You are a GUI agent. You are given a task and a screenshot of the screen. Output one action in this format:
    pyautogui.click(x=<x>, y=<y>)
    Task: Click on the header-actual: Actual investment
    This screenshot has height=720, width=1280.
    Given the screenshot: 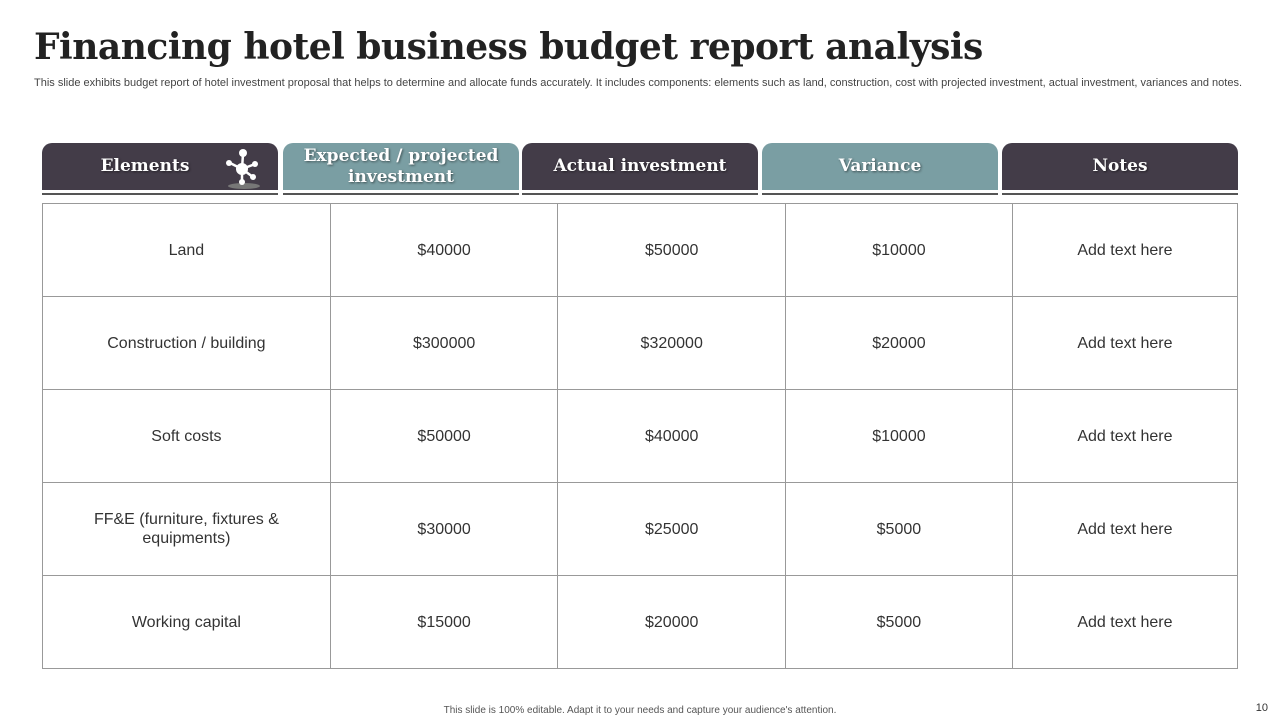 What is the action you would take?
    pyautogui.click(x=640, y=168)
    